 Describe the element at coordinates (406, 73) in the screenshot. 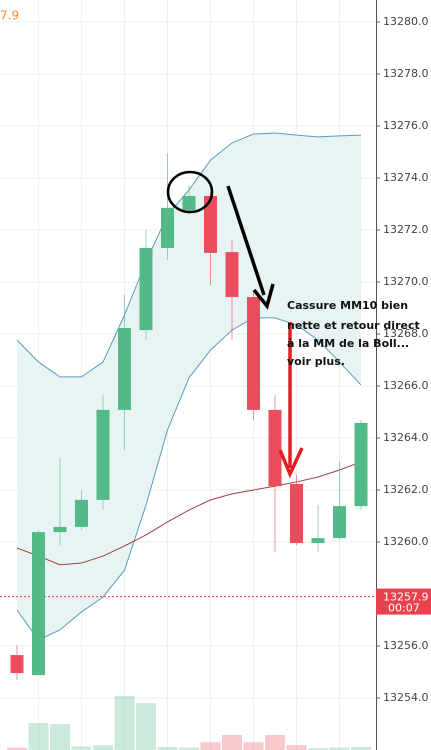

I see `y-tick-label: 13278.0` at that location.